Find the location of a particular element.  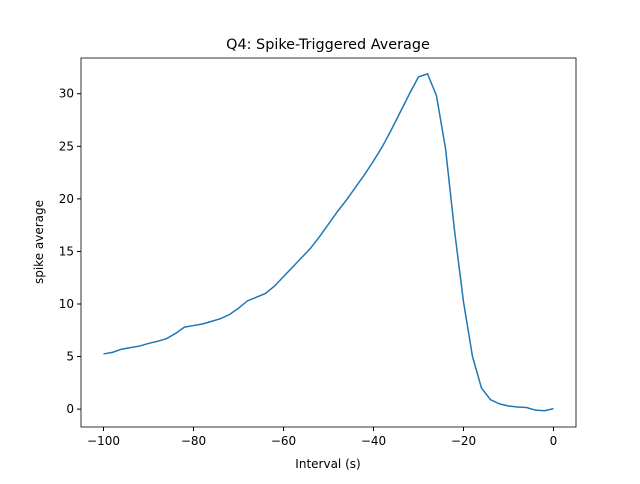

x-tick-label: −100 is located at coordinates (103, 441).